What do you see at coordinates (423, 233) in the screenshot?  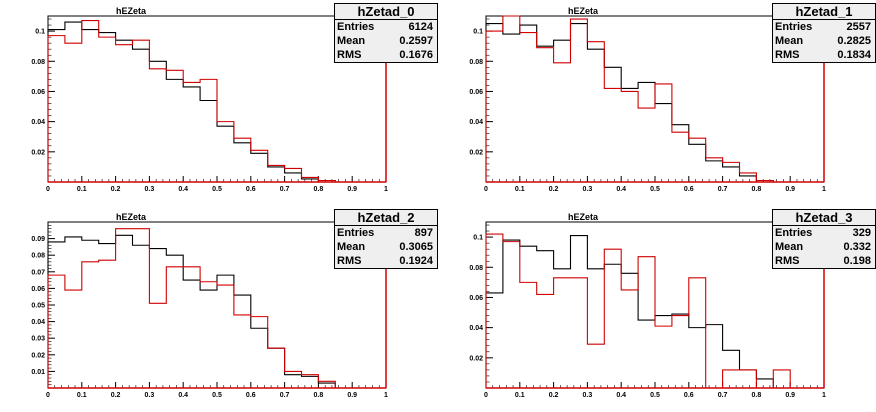 I see `stats-value: 897` at bounding box center [423, 233].